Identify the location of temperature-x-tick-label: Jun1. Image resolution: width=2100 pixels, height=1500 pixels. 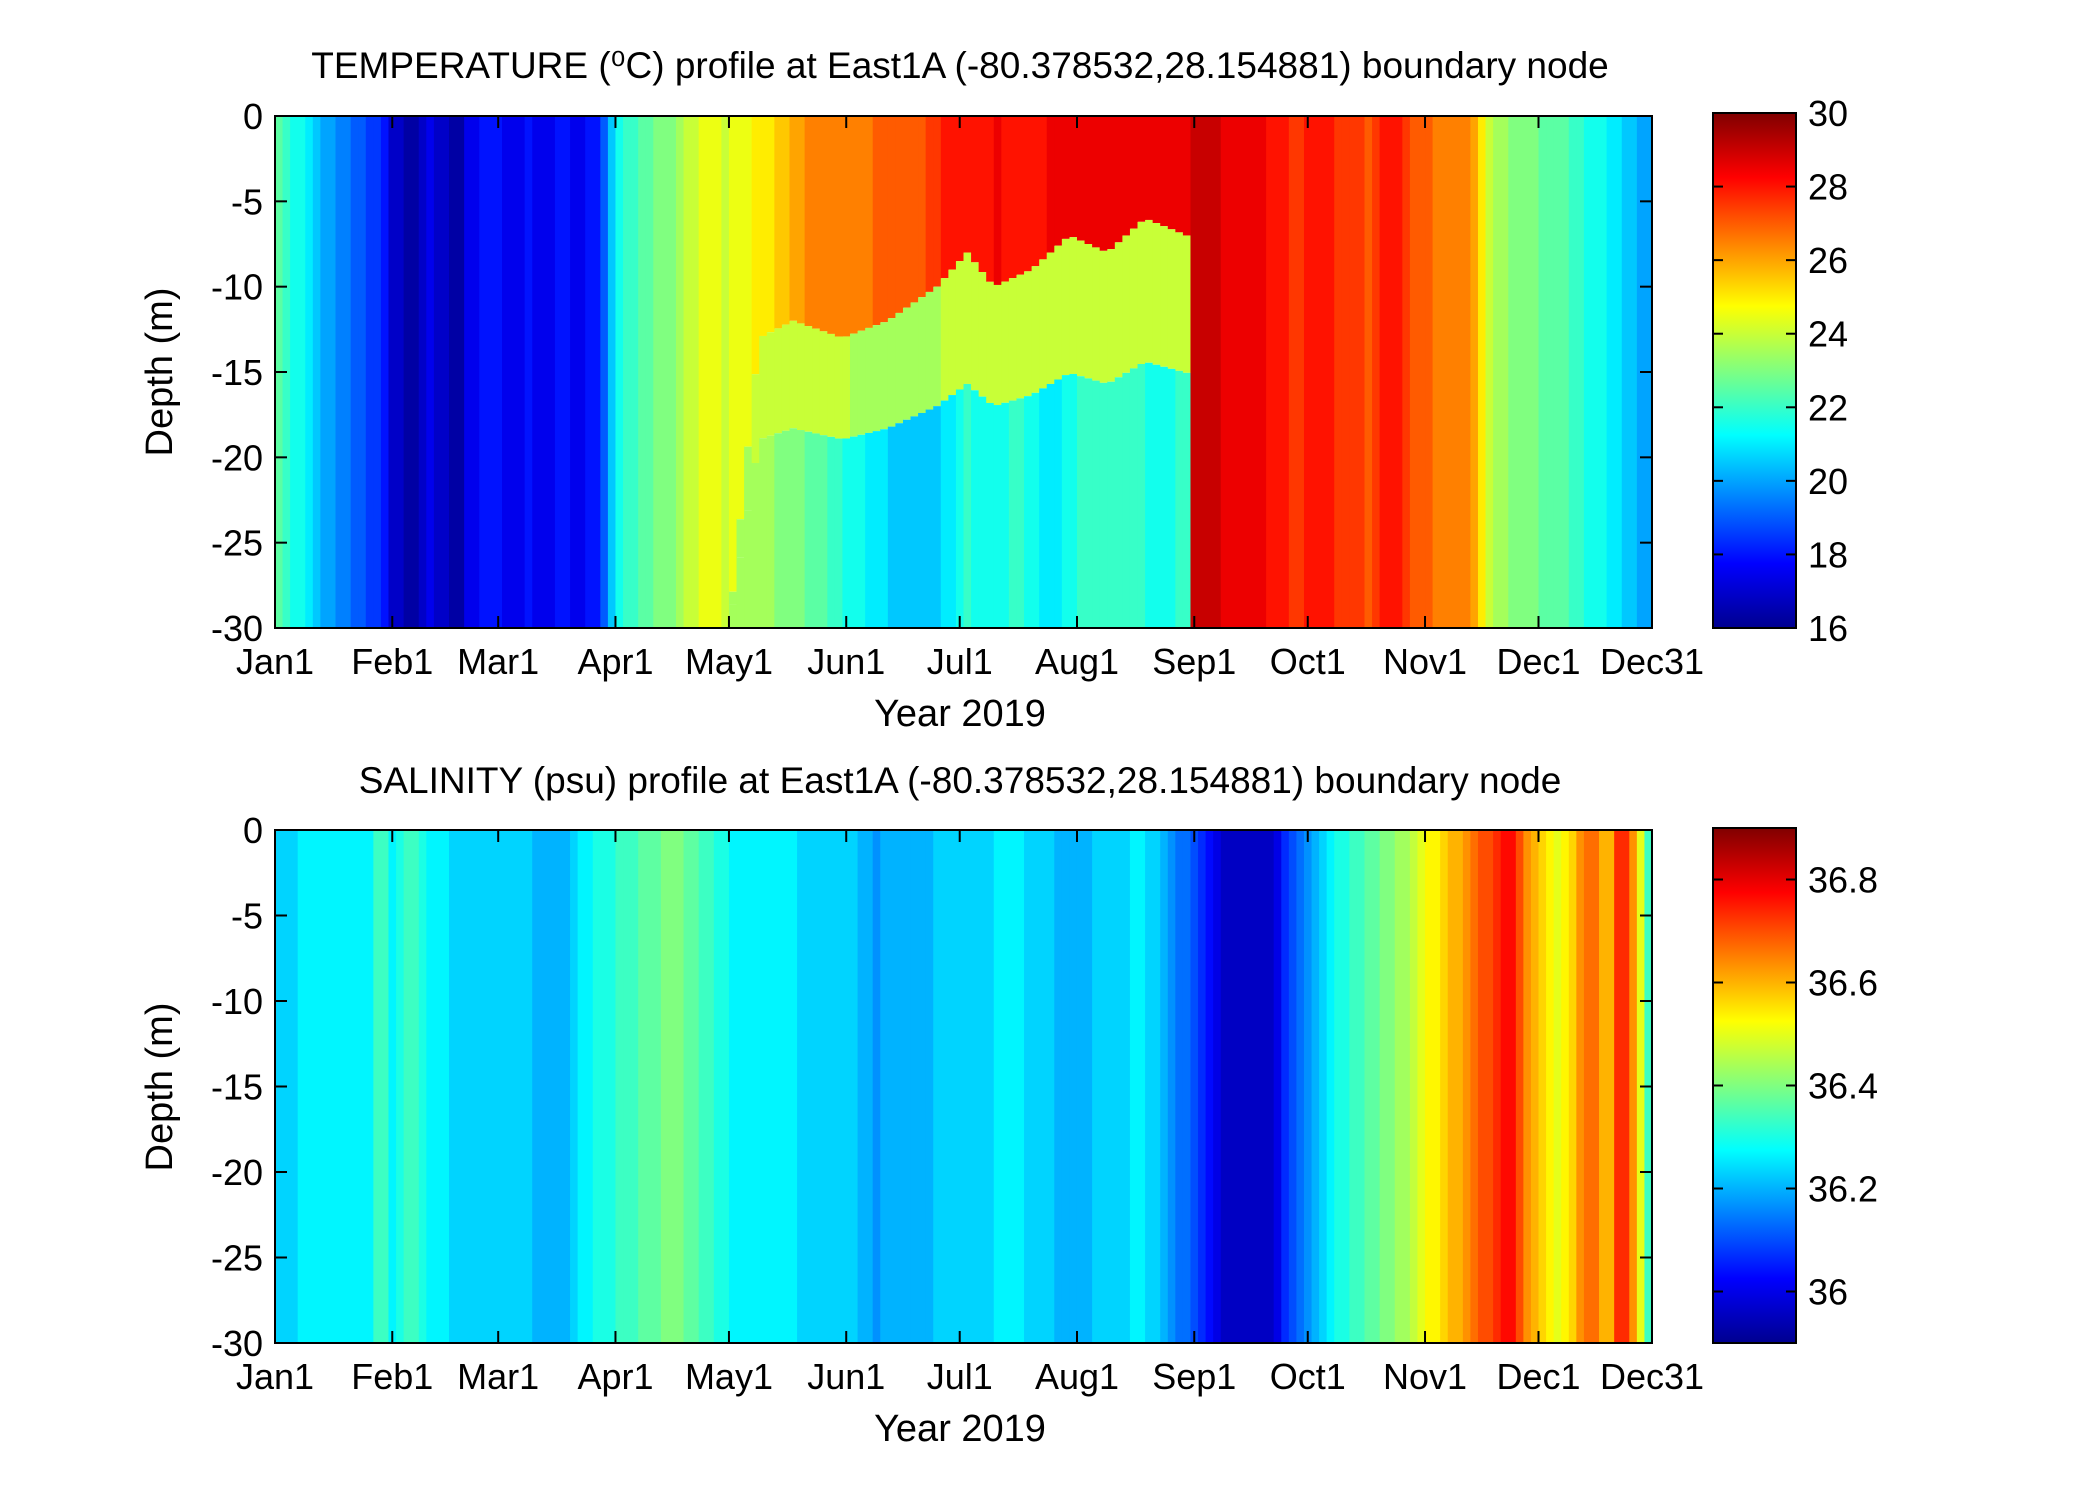
(846, 661).